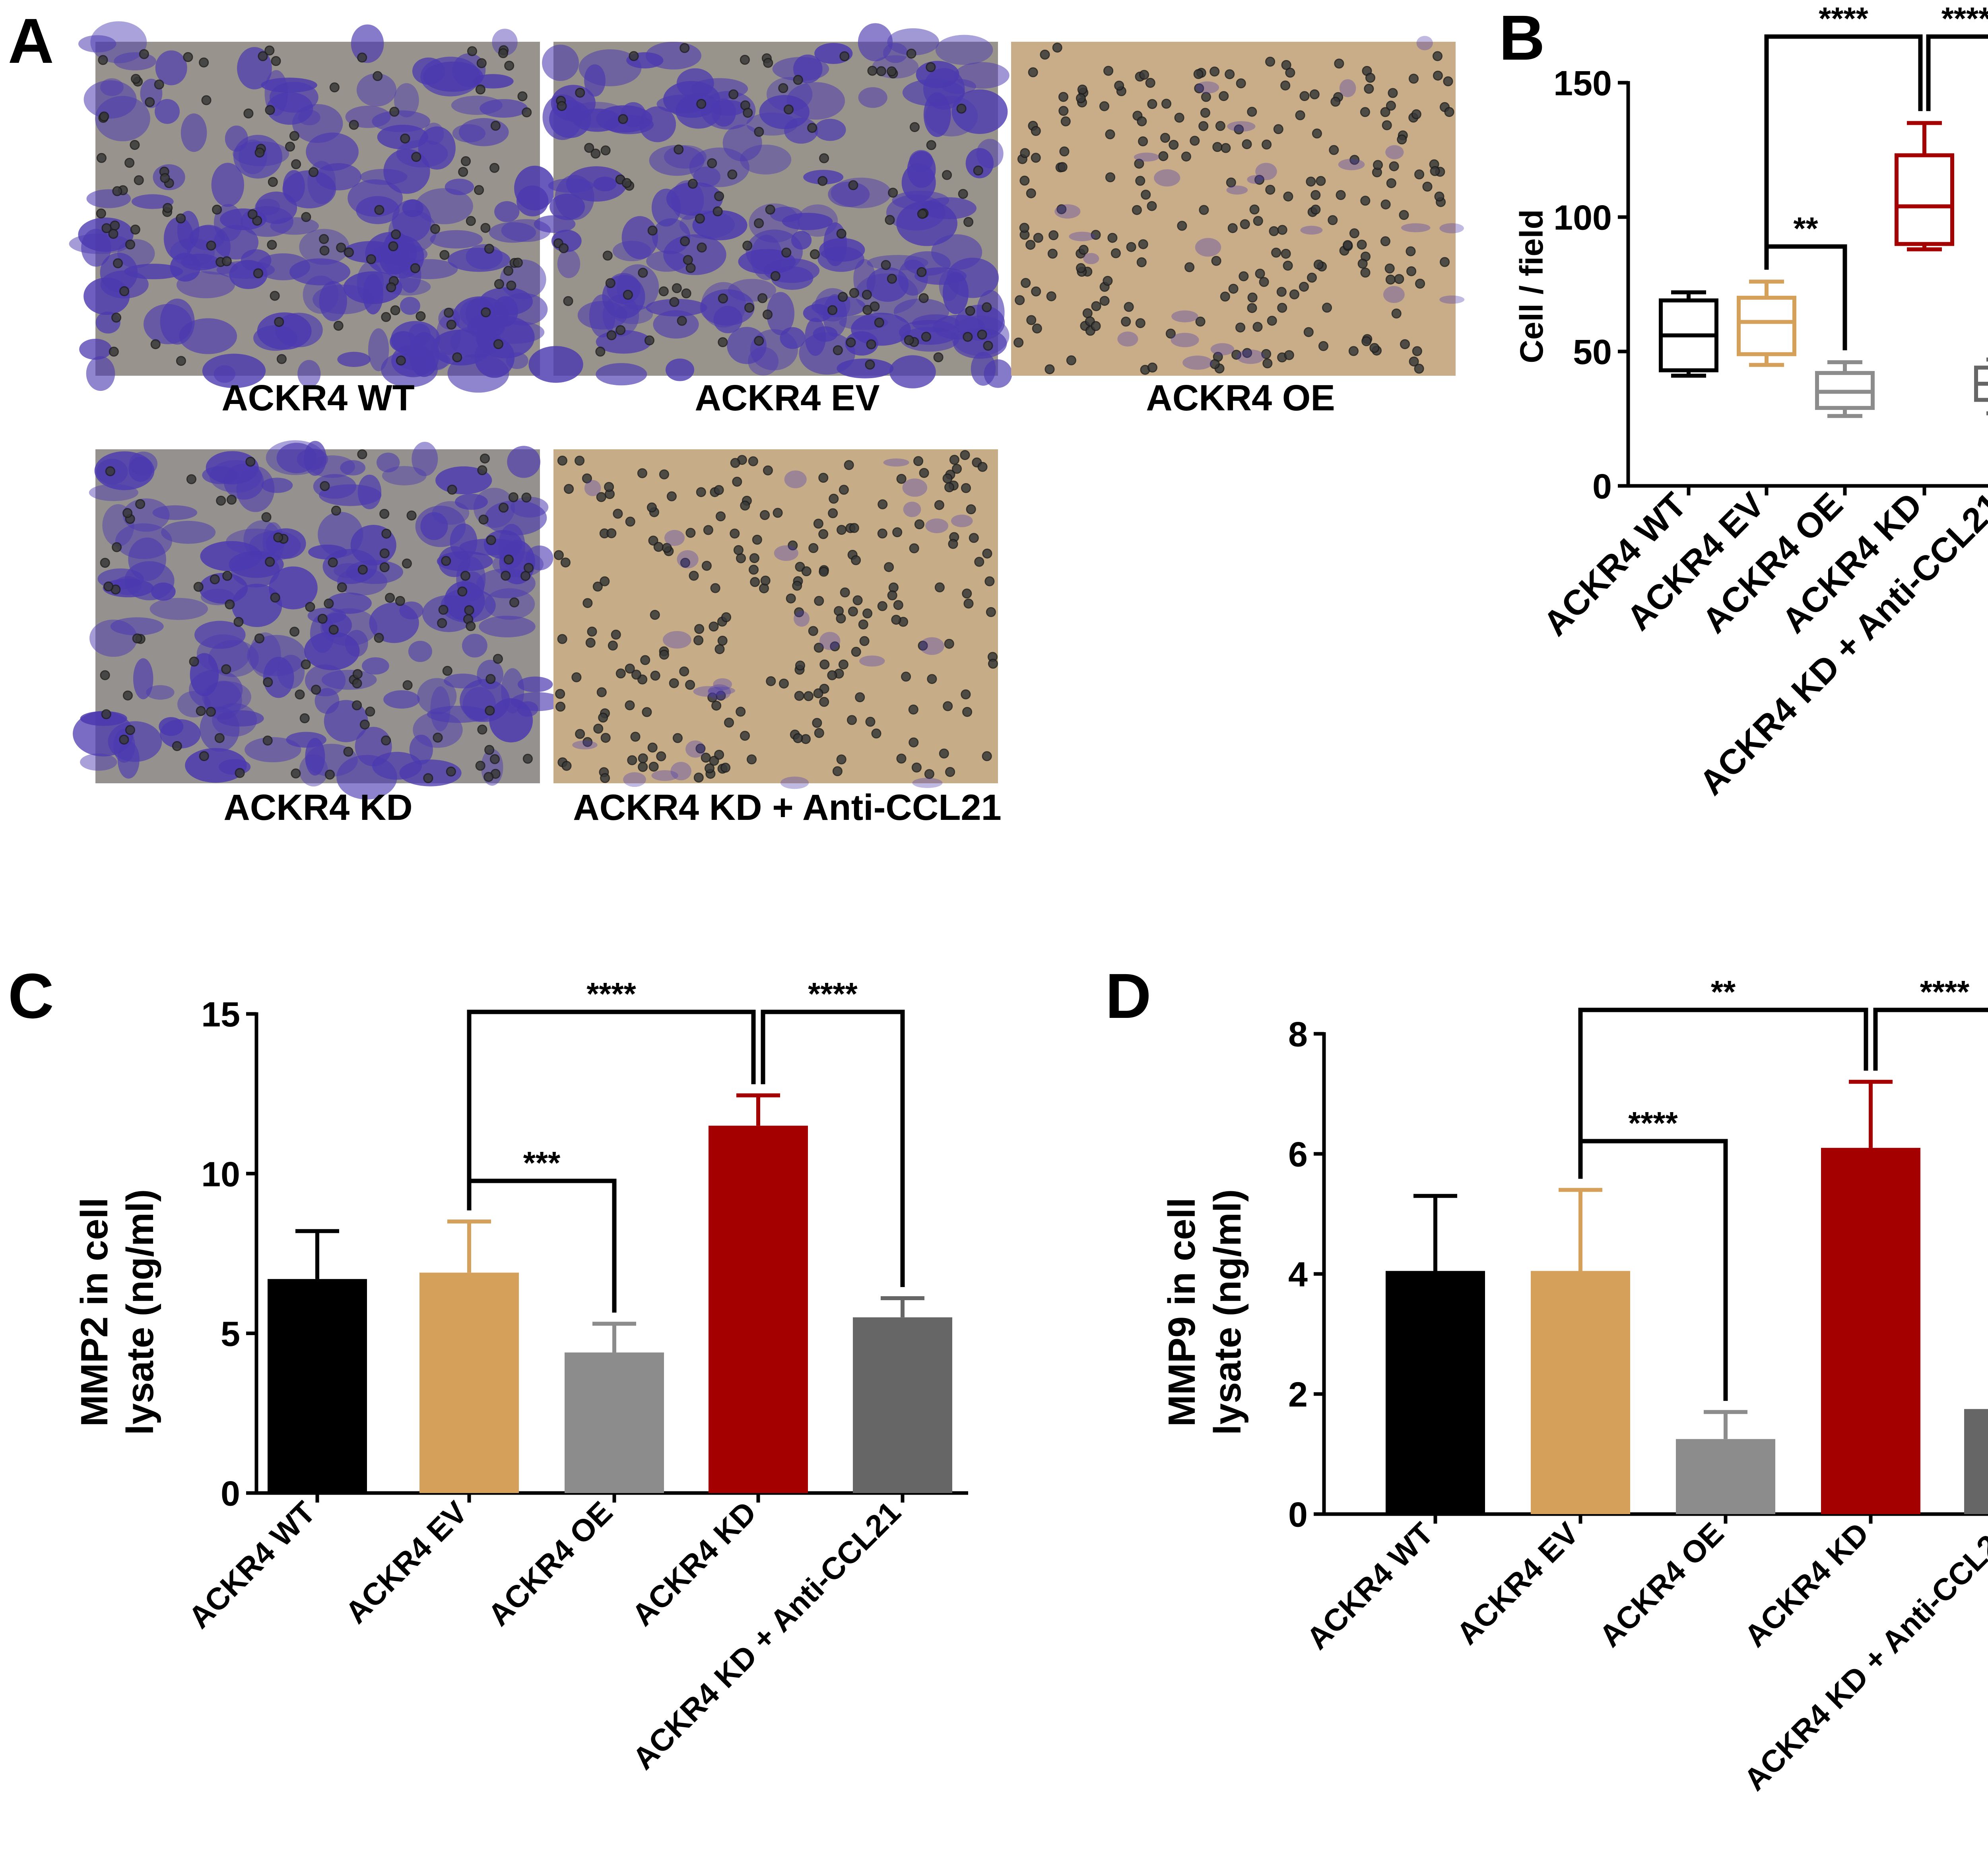 Image resolution: width=1988 pixels, height=1862 pixels. I want to click on bar-ackr4-ev, so click(1580, 1392).